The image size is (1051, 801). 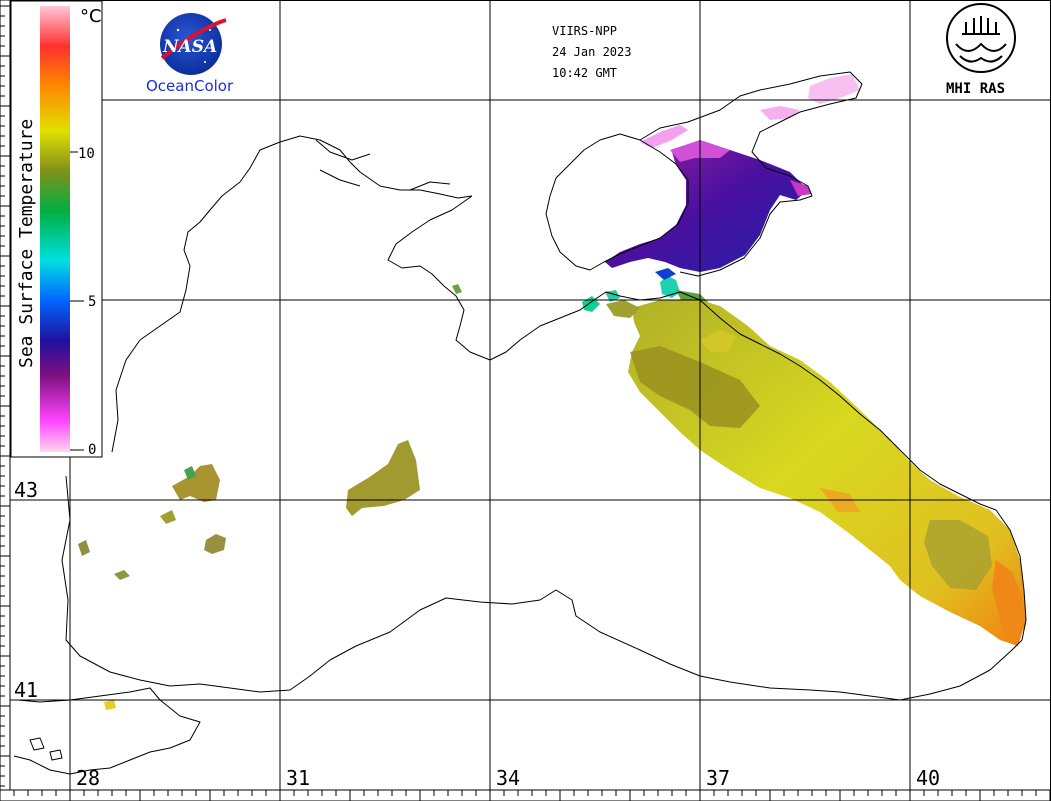 What do you see at coordinates (26, 243) in the screenshot?
I see `colorbar-label: Sea Surface Temperature` at bounding box center [26, 243].